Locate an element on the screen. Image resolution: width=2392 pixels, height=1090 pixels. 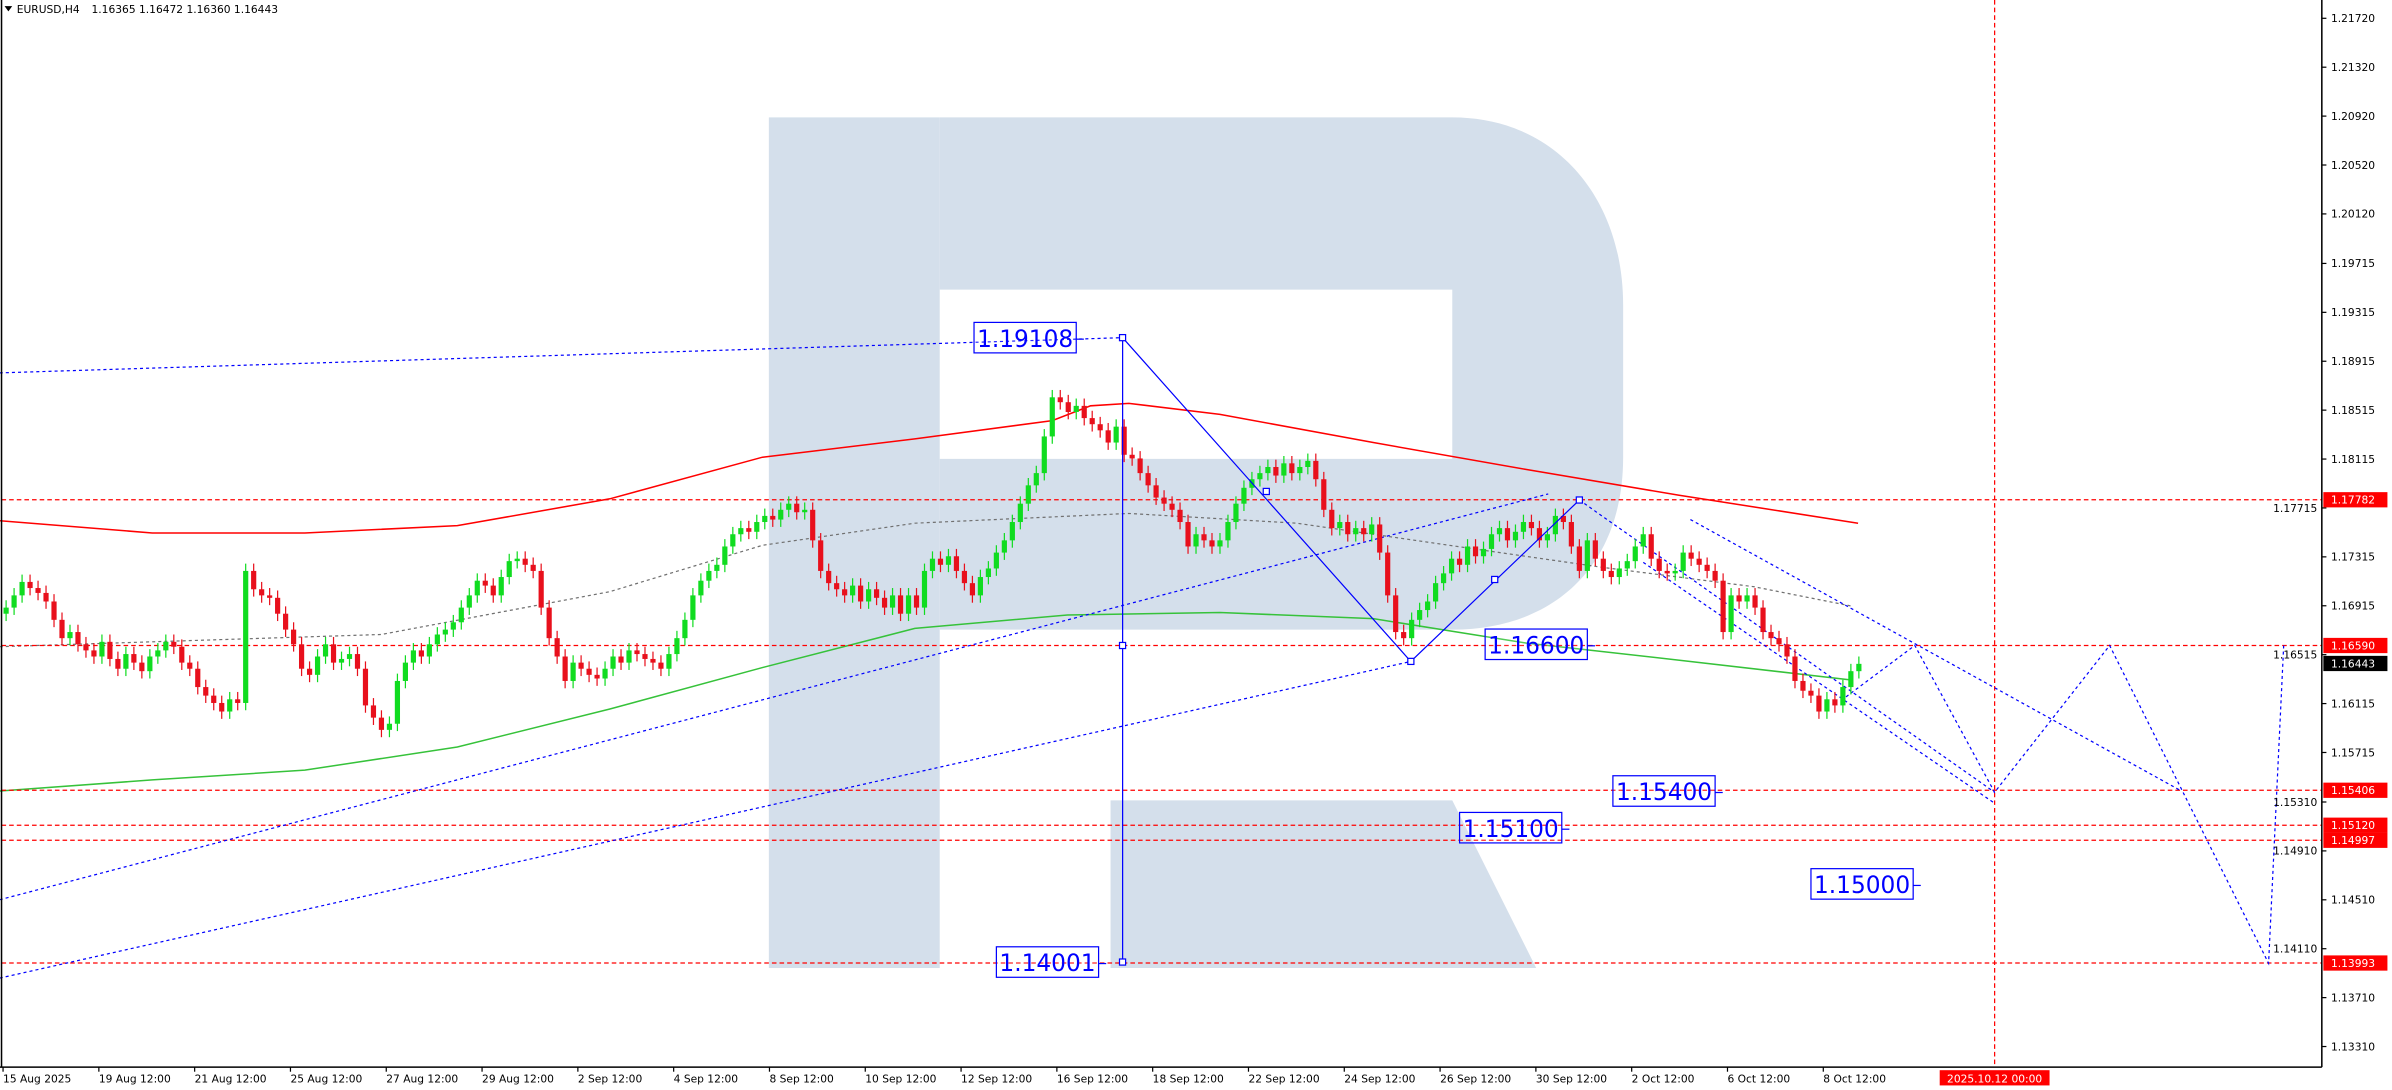
time-tick-label: 2 Sep 12:00 is located at coordinates (610, 1078).